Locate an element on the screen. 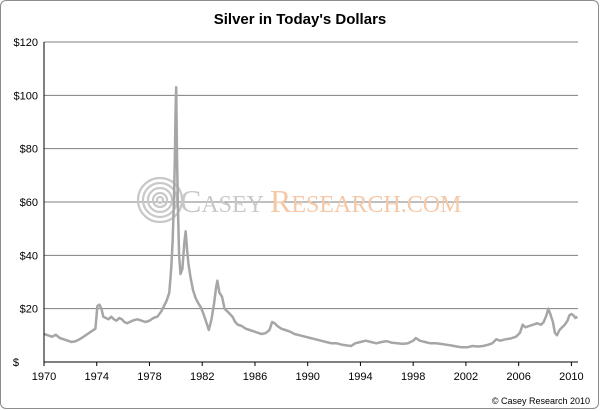 This screenshot has width=601, height=411. x-tick-label: 2006 is located at coordinates (518, 377).